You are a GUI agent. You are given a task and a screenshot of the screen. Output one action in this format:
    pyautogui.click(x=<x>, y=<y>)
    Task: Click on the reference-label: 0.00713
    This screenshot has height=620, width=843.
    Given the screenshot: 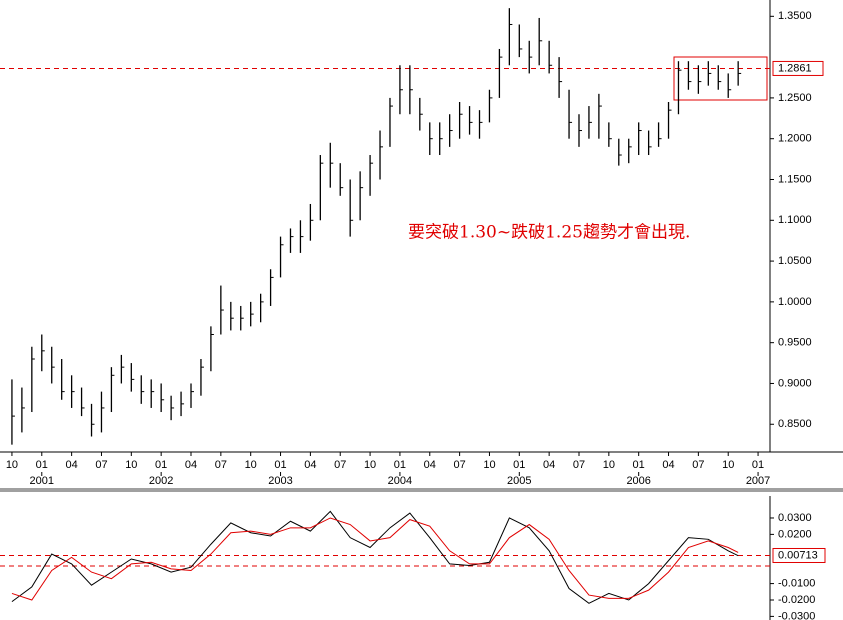 What is the action you would take?
    pyautogui.click(x=798, y=555)
    